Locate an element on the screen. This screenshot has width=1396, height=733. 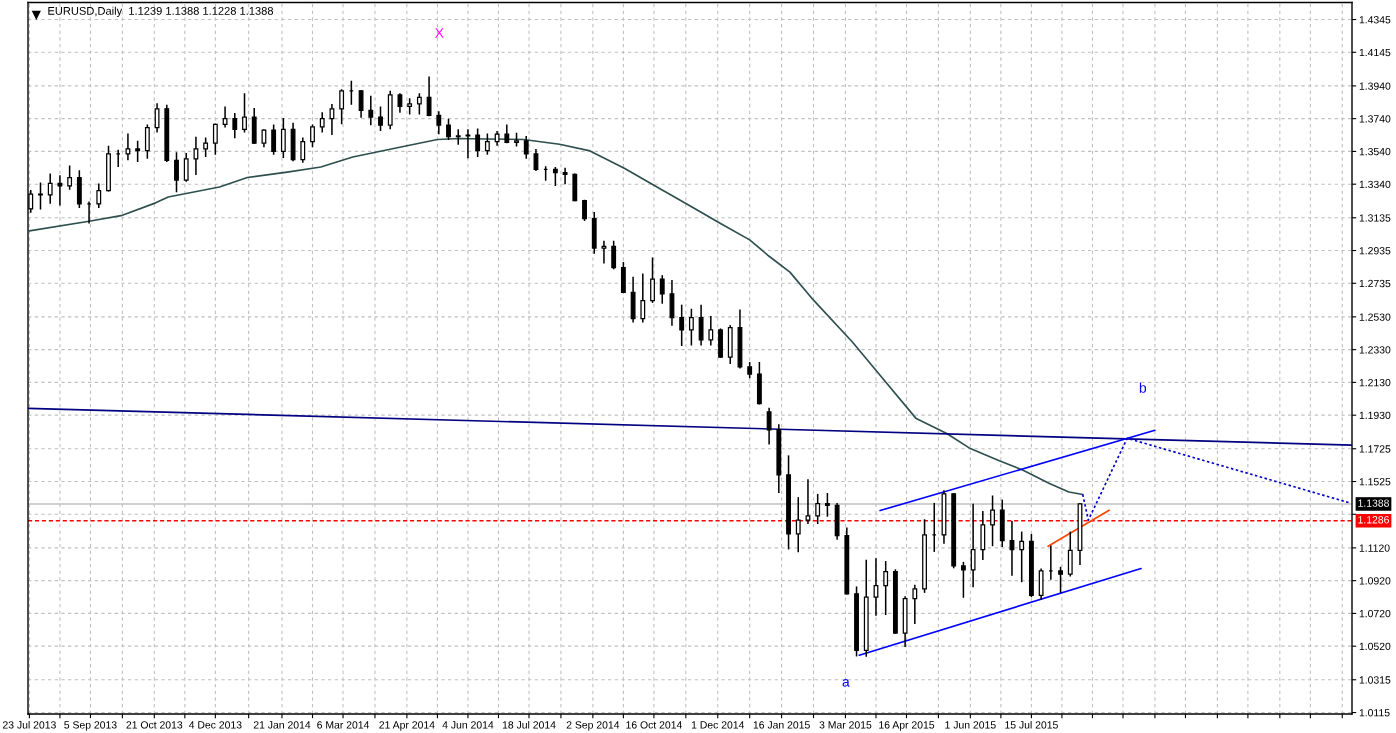
y-tick-label: 1.1120 is located at coordinates (1374, 548).